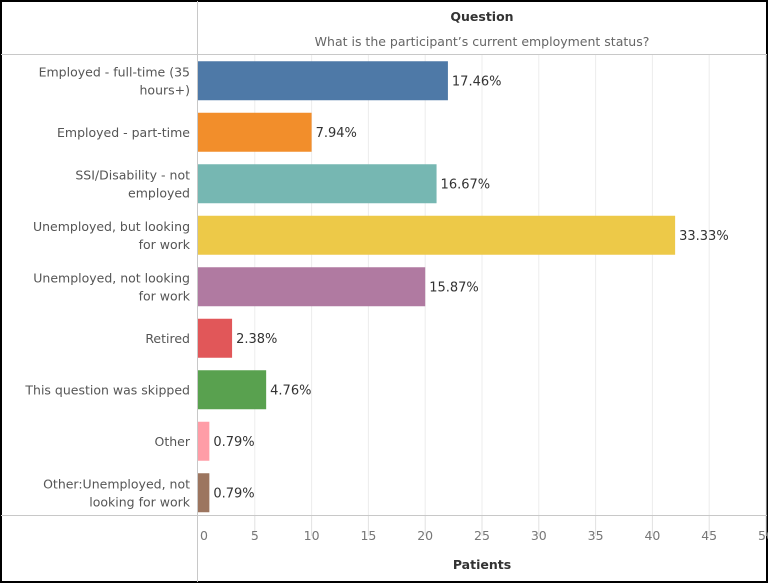 The height and width of the screenshot is (583, 768). What do you see at coordinates (167, 338) in the screenshot?
I see `category-label: Retired` at bounding box center [167, 338].